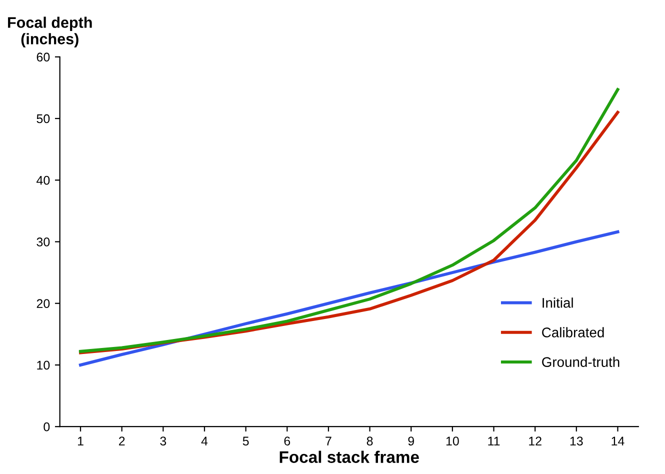 This screenshot has width=665, height=474. Describe the element at coordinates (287, 441) in the screenshot. I see `x-tick-label: 6` at that location.